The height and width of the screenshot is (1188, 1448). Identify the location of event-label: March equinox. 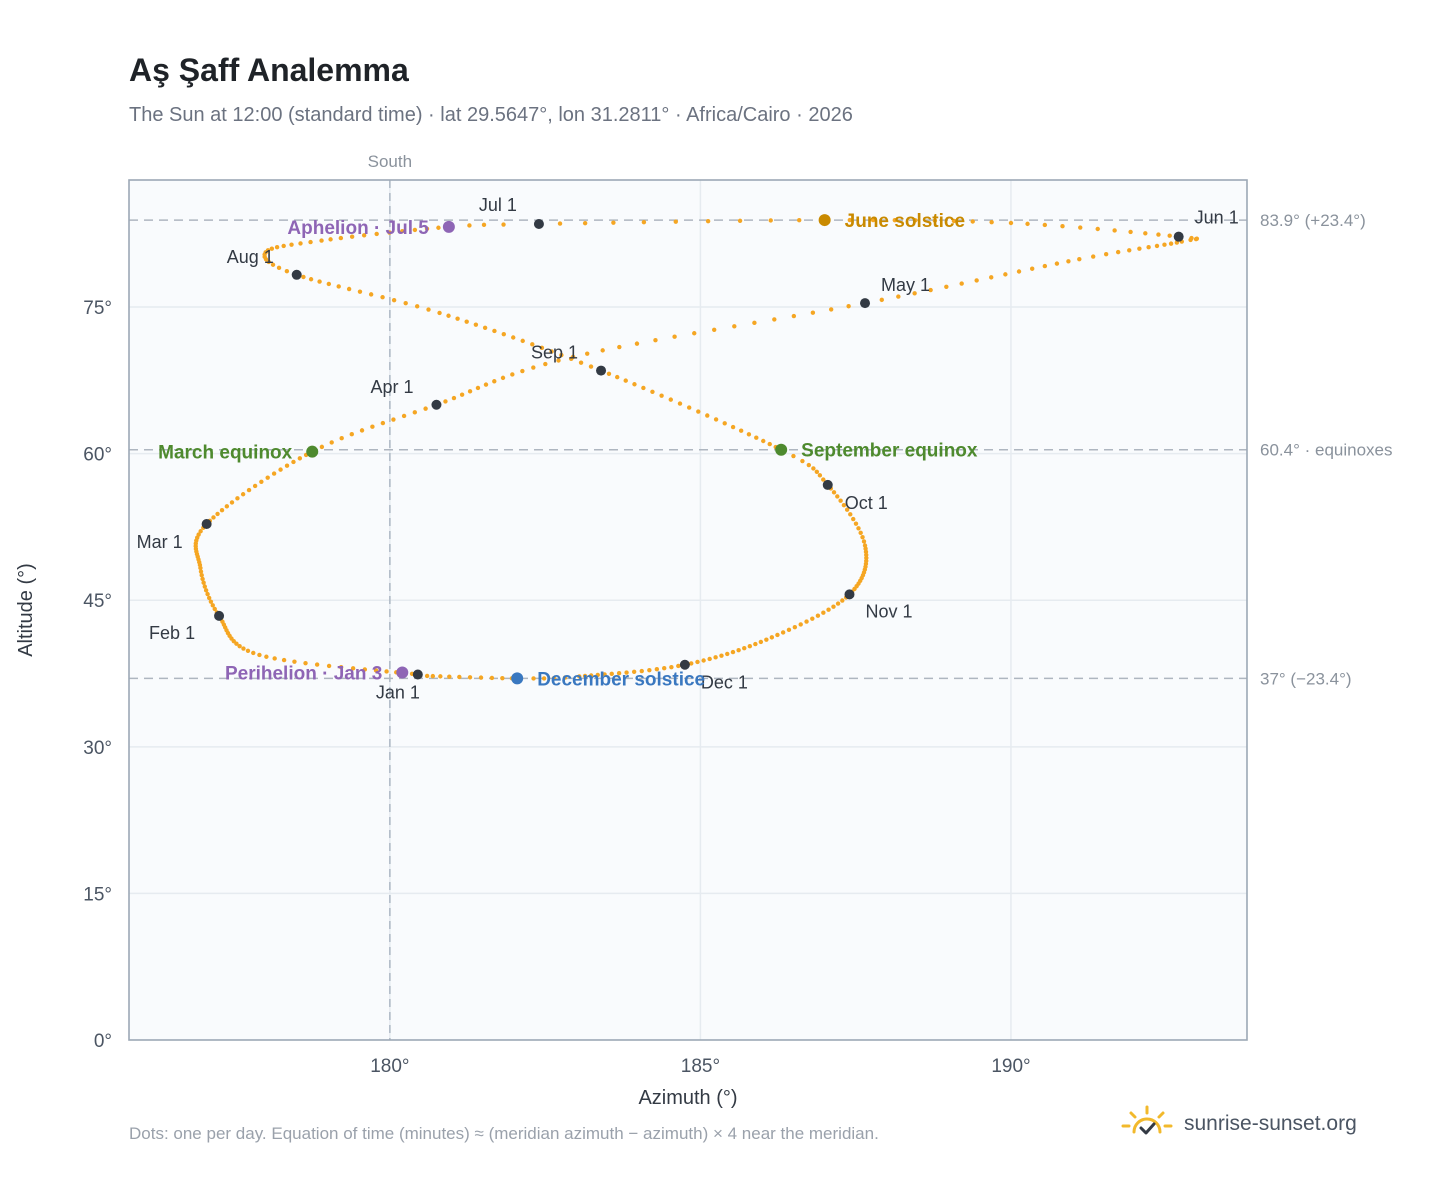
(225, 453).